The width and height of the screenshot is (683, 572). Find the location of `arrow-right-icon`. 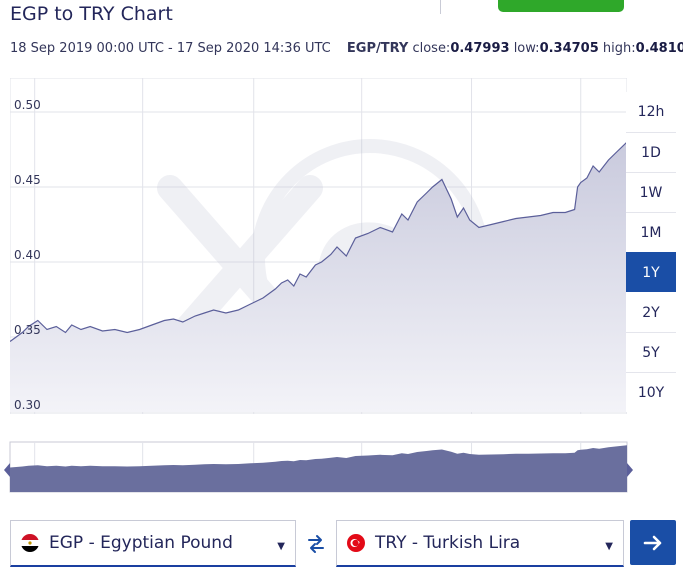

arrow-right-icon is located at coordinates (652, 542).